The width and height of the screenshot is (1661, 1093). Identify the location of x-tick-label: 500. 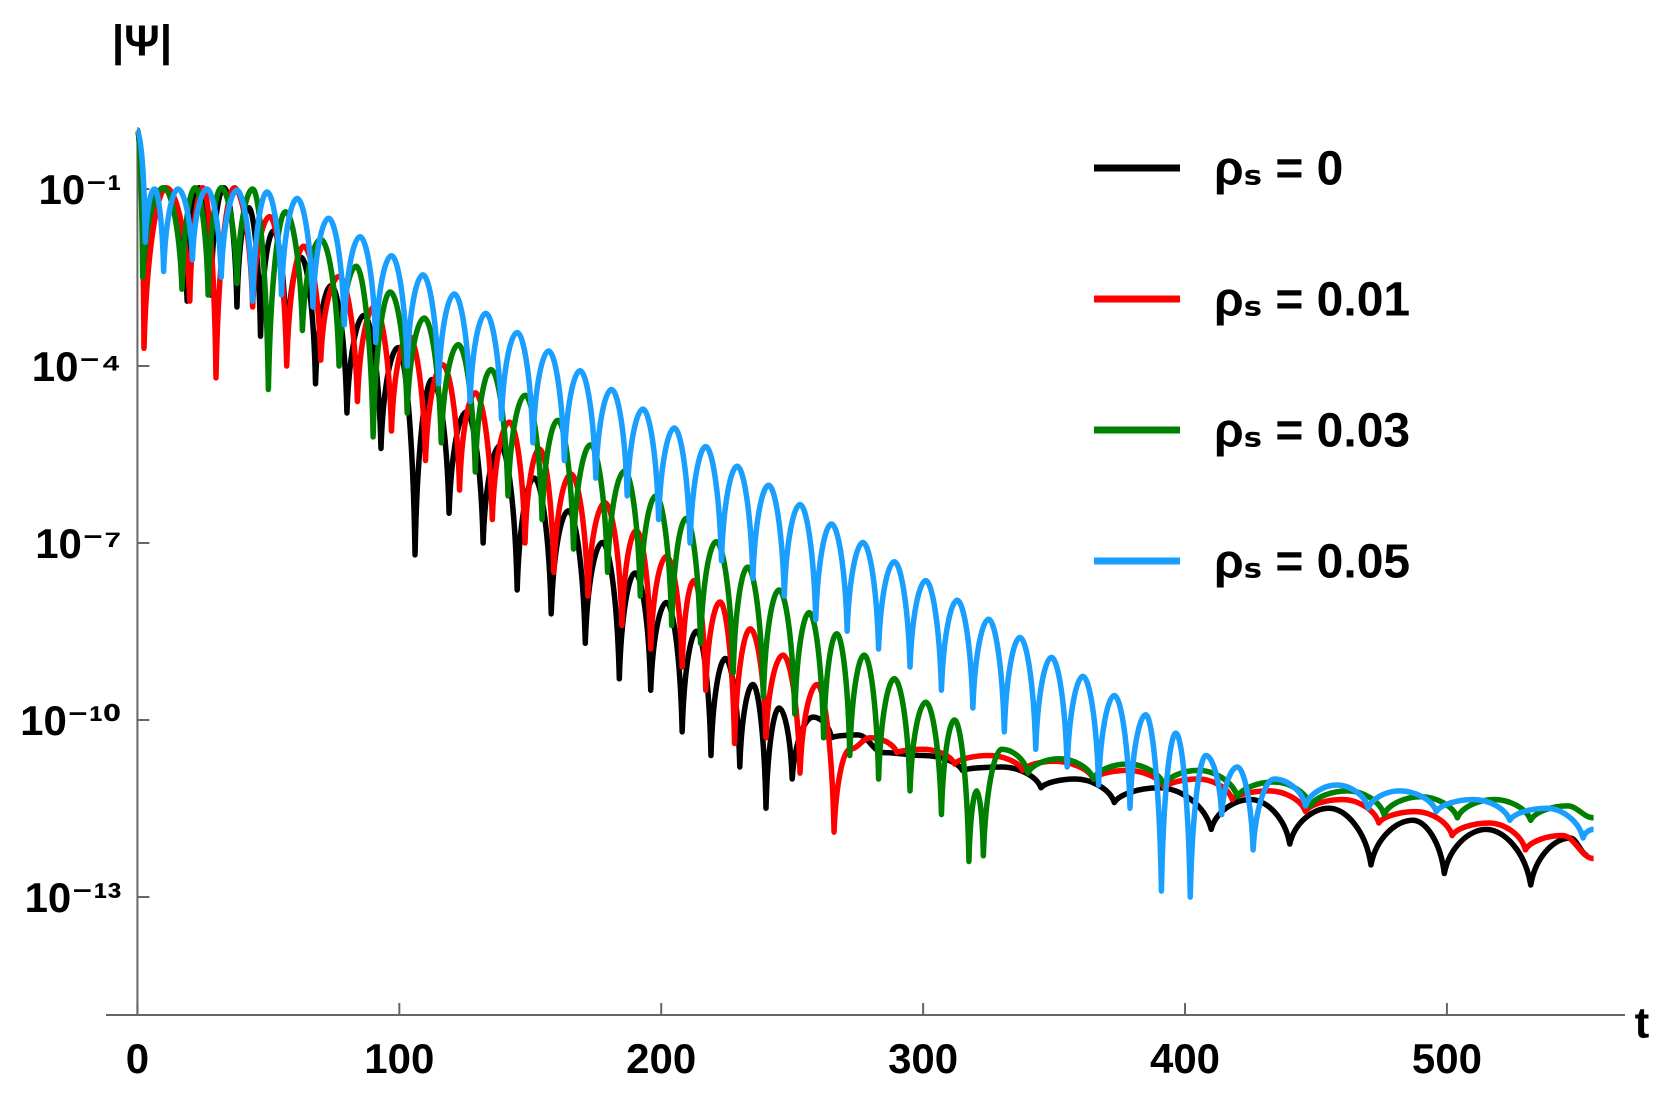
(1447, 1058).